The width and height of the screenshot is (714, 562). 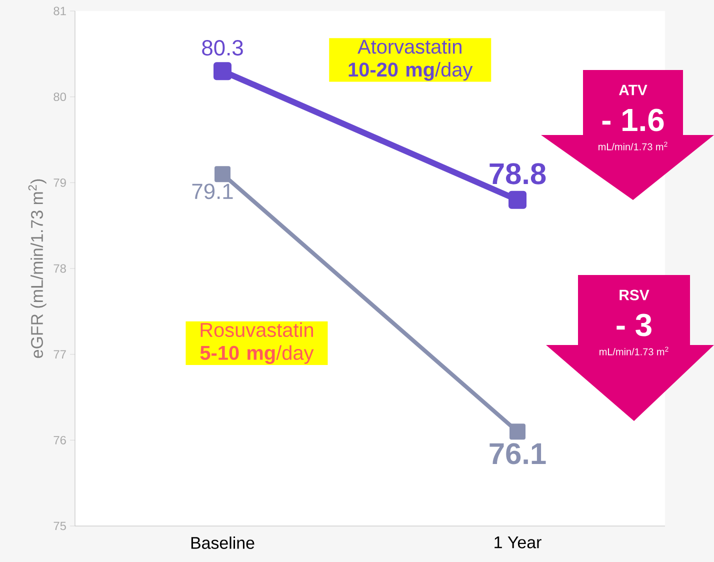 What do you see at coordinates (60, 182) in the screenshot?
I see `y-tick-label: 79` at bounding box center [60, 182].